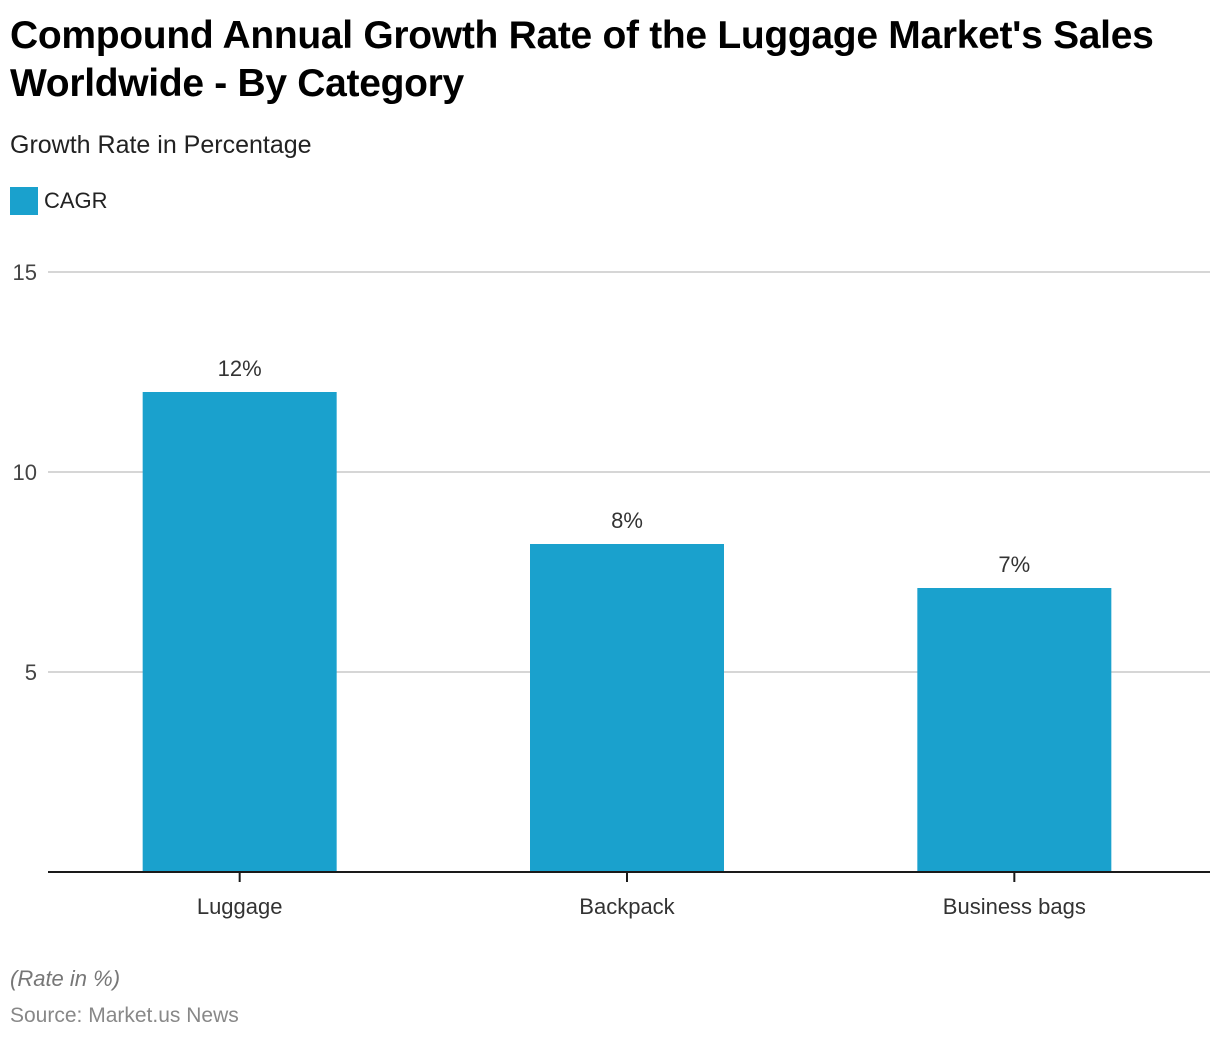 Image resolution: width=1220 pixels, height=1042 pixels. I want to click on legend: CAGR, so click(59, 201).